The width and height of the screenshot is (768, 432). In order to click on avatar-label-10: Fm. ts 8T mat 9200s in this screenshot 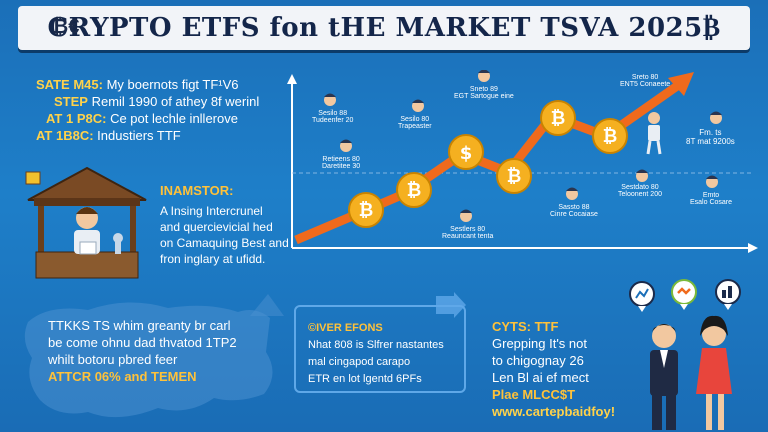, I will do `click(710, 137)`.